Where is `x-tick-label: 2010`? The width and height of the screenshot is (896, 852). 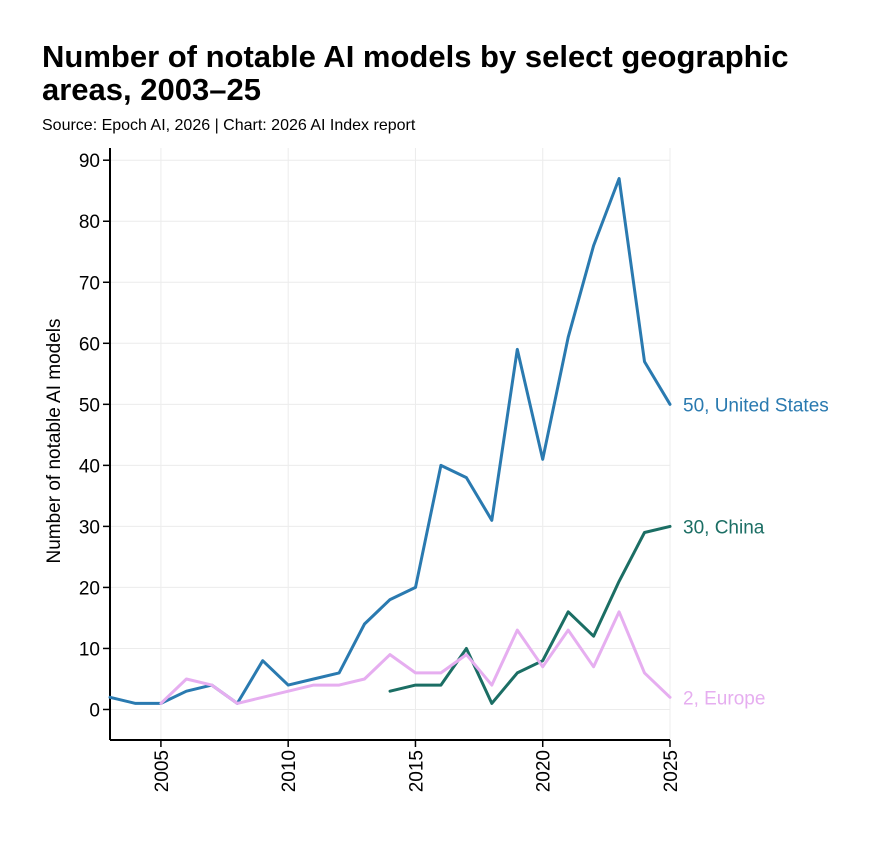
x-tick-label: 2010 is located at coordinates (289, 771).